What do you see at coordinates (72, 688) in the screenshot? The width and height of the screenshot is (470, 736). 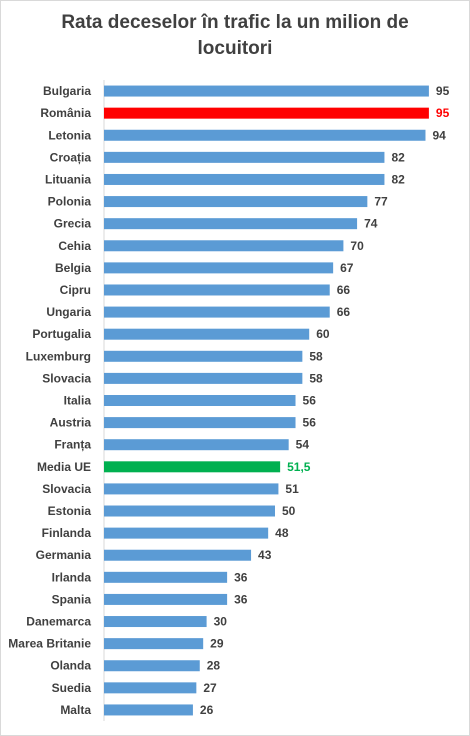 I see `category-label: Suedia` at bounding box center [72, 688].